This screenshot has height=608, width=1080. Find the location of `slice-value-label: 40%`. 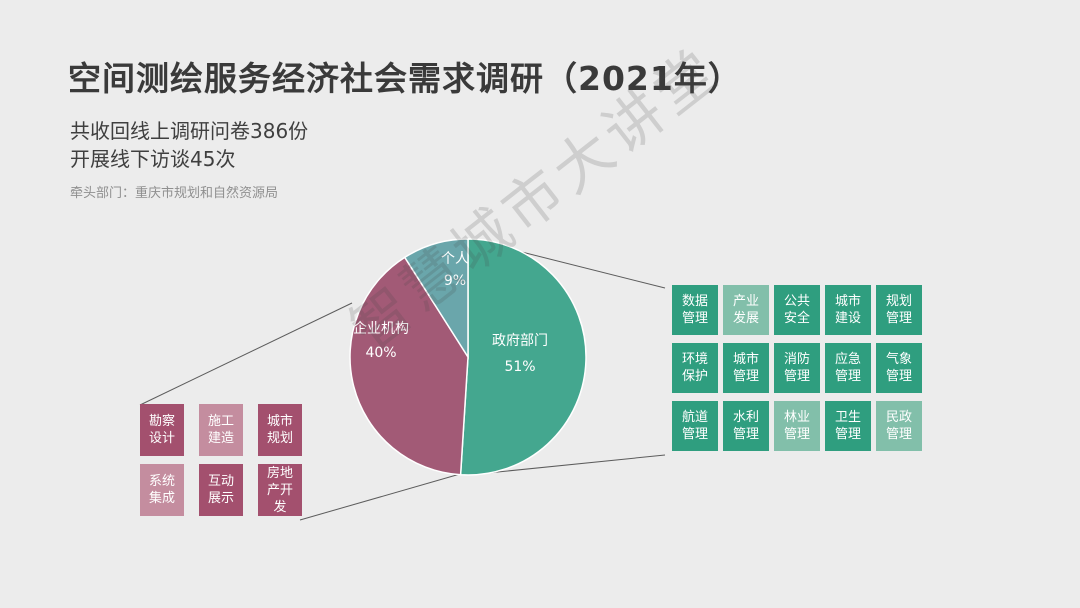

slice-value-label: 40% is located at coordinates (380, 353).